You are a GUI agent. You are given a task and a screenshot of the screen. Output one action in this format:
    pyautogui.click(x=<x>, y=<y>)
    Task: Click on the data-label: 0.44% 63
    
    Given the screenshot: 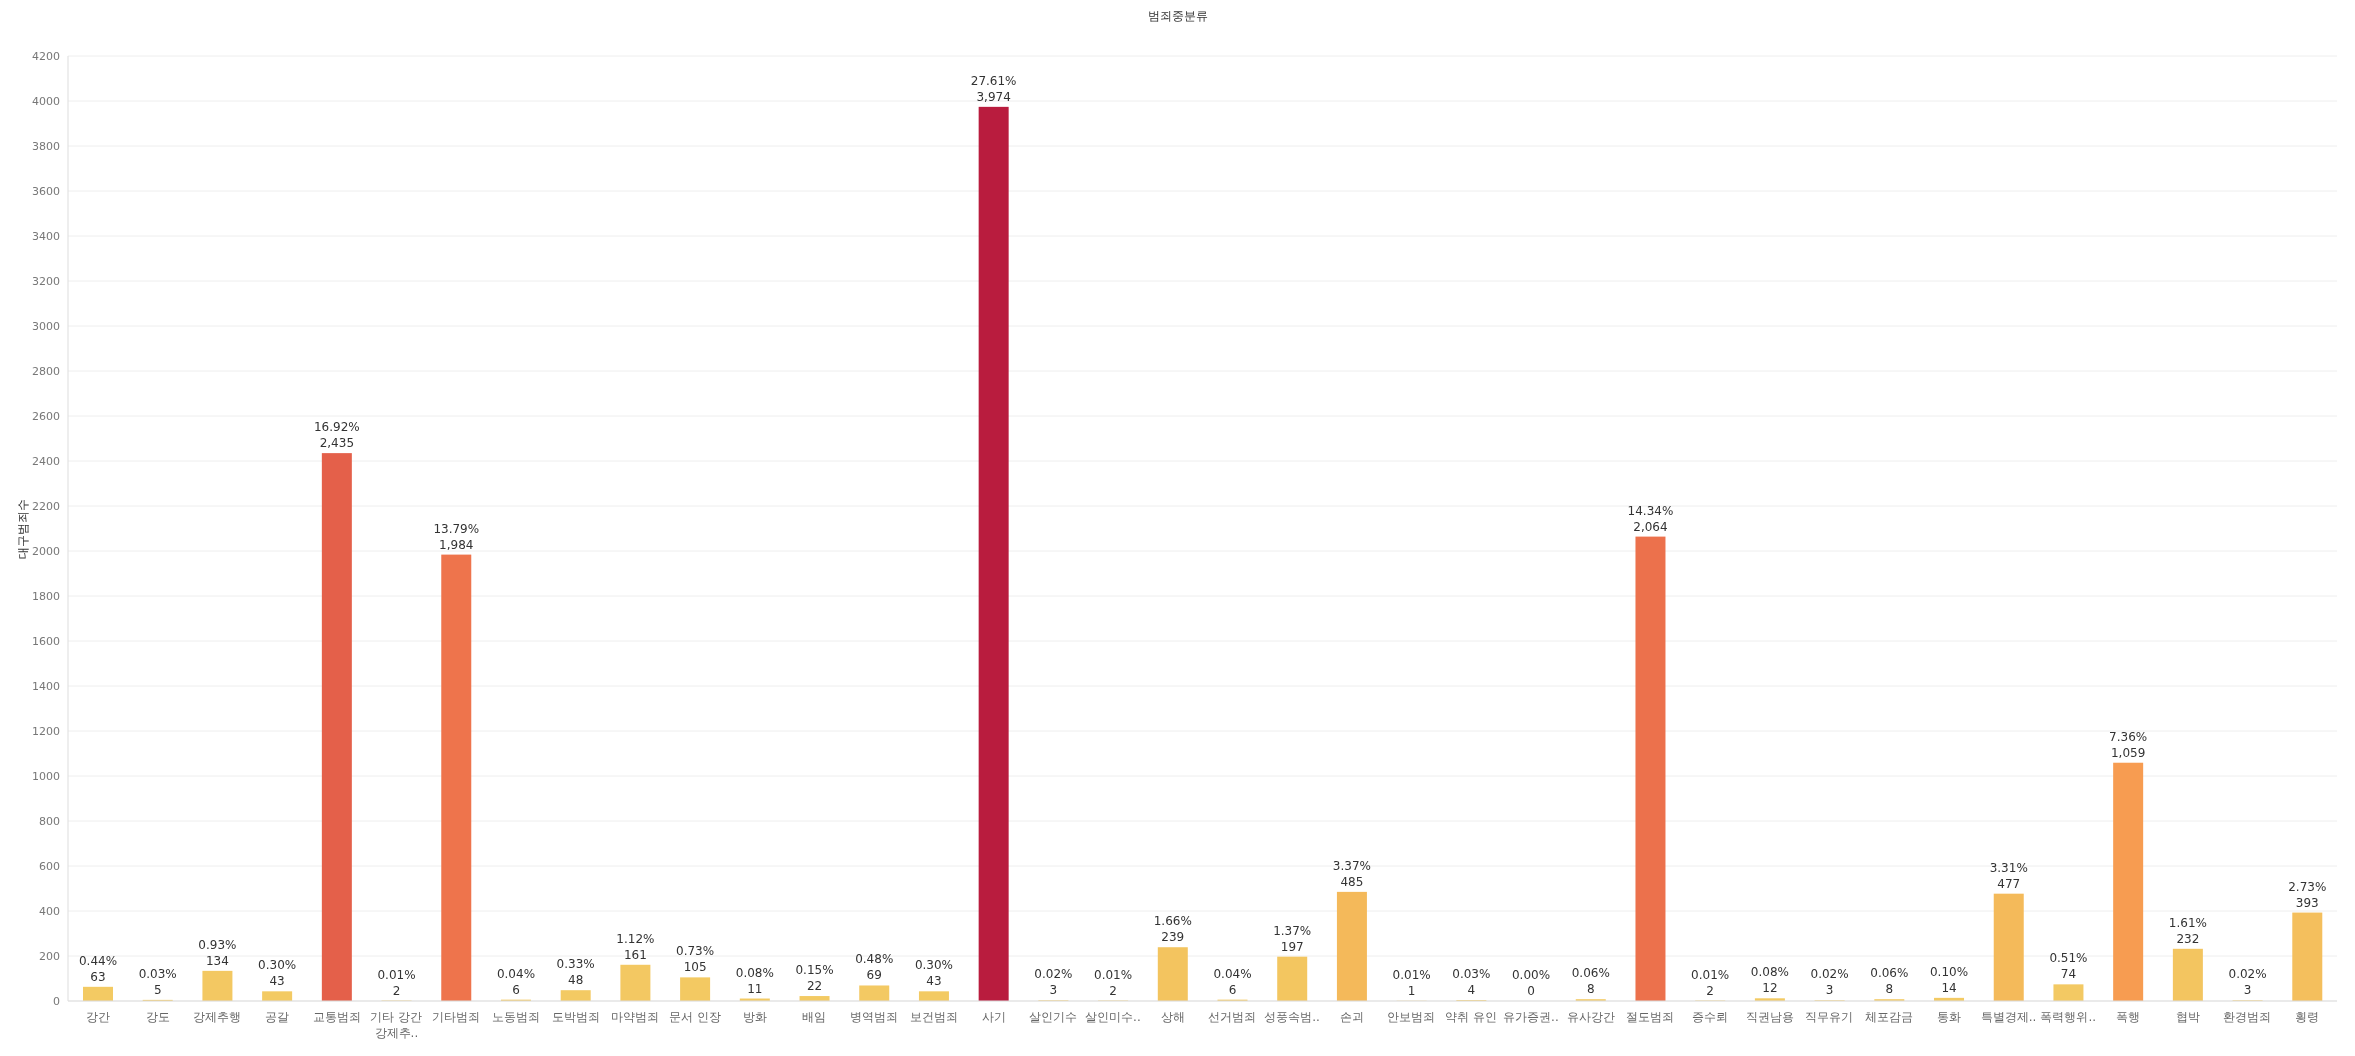 What is the action you would take?
    pyautogui.click(x=98, y=968)
    